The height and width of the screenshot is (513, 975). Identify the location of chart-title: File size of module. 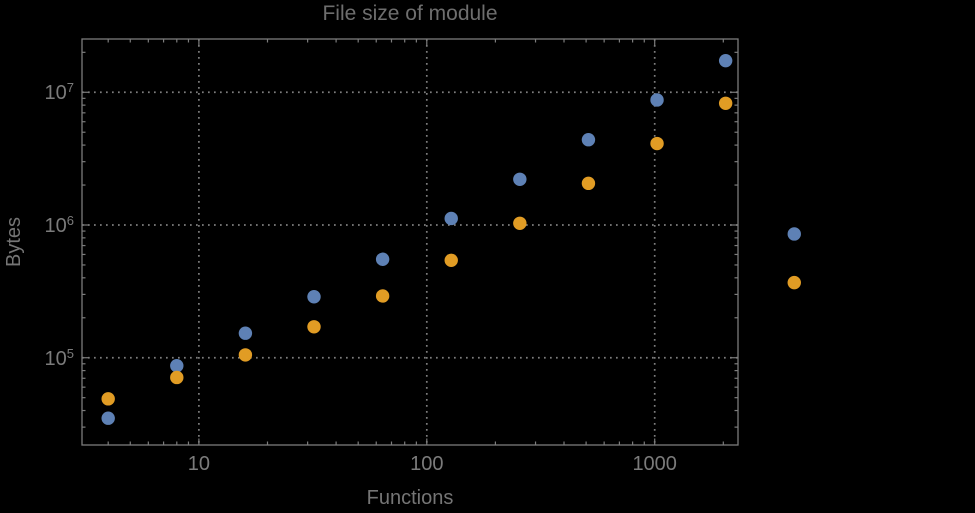
(410, 13).